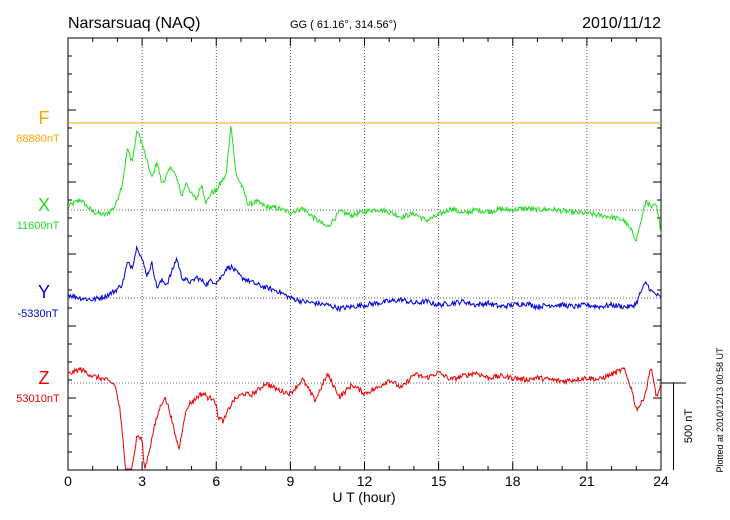 Image resolution: width=730 pixels, height=520 pixels. What do you see at coordinates (720, 410) in the screenshot?
I see `plotted-note: Plotted at 2010/12/13 00:58 UT` at bounding box center [720, 410].